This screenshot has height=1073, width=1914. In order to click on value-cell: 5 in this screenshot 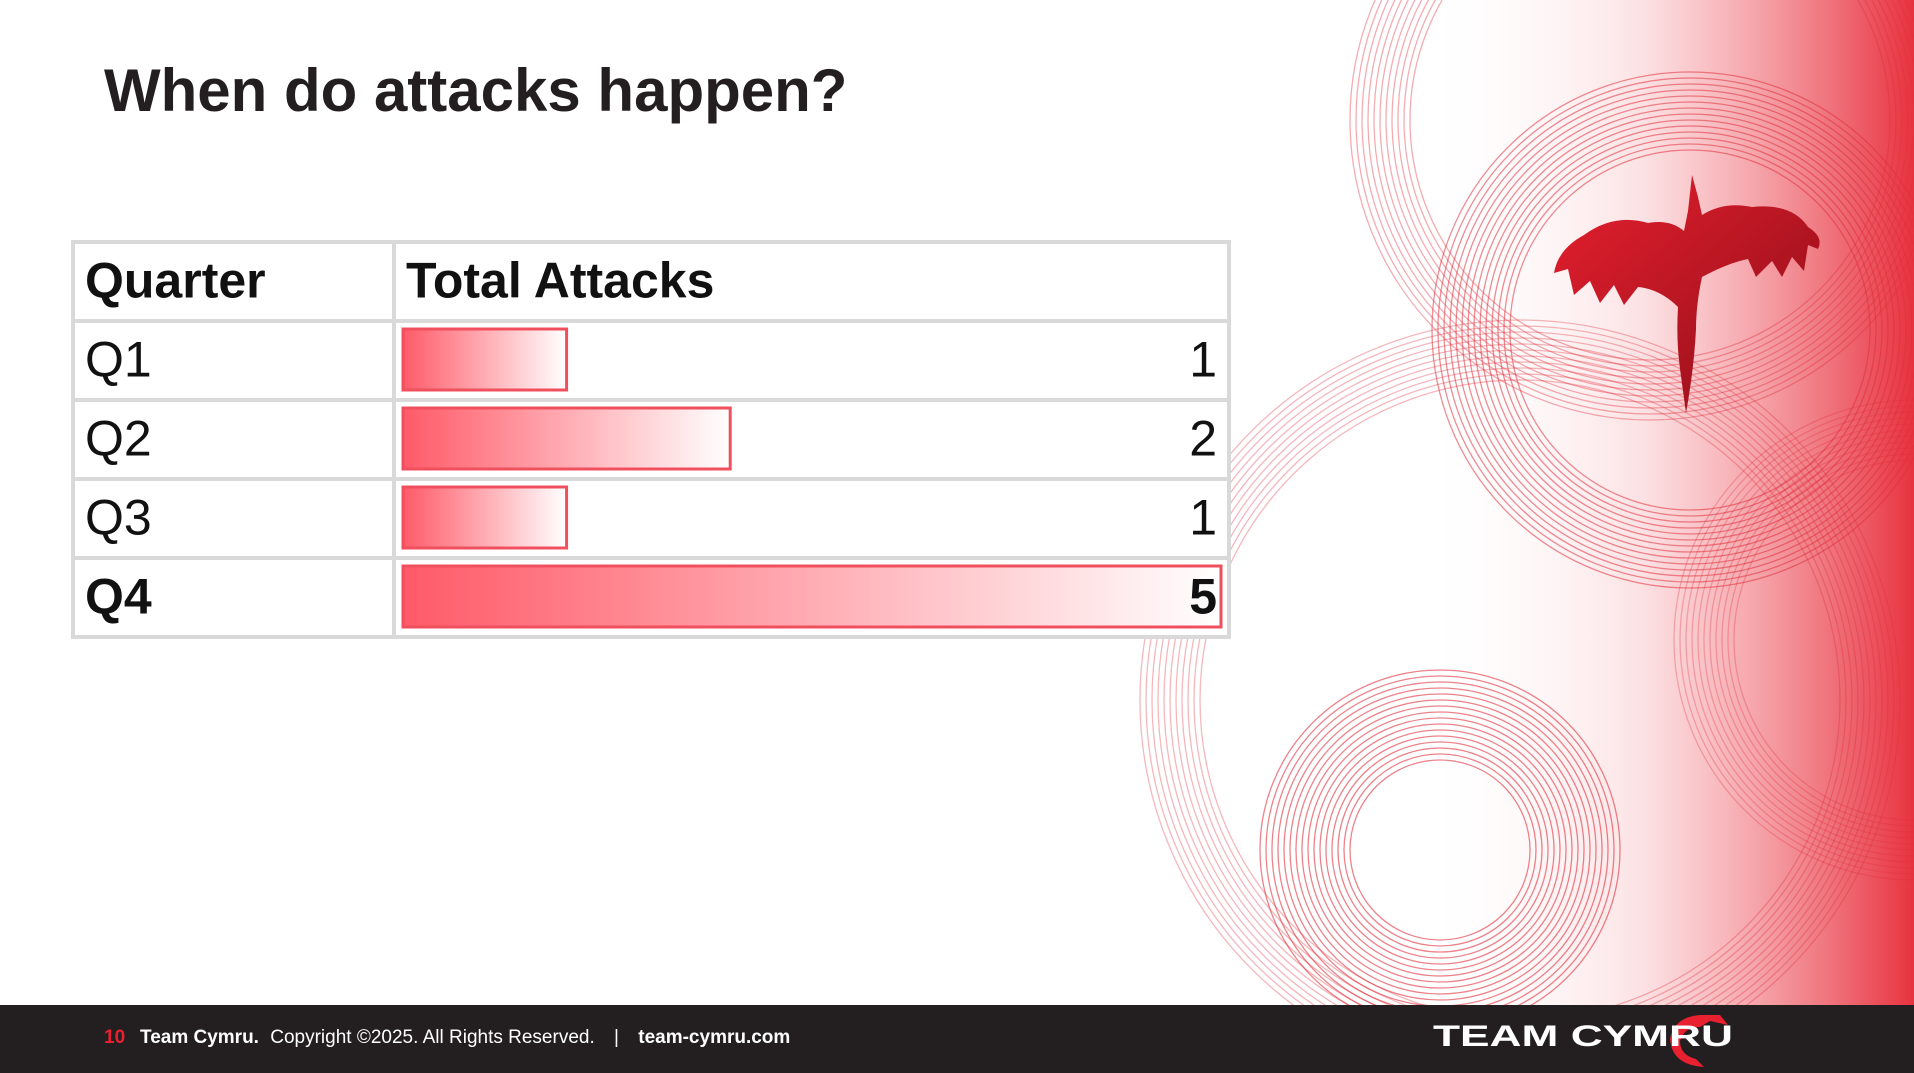, I will do `click(1203, 597)`.